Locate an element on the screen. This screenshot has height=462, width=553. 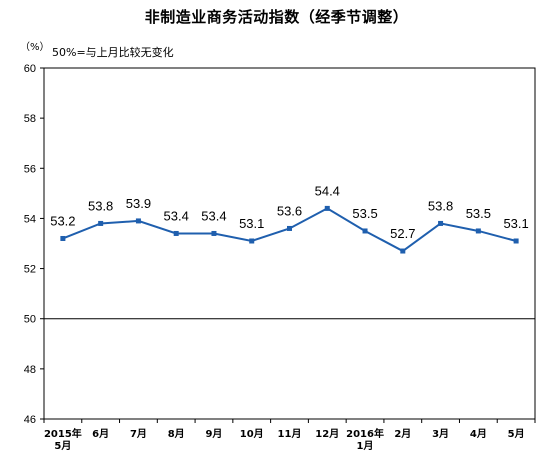
data-label: 54.4 is located at coordinates (327, 190).